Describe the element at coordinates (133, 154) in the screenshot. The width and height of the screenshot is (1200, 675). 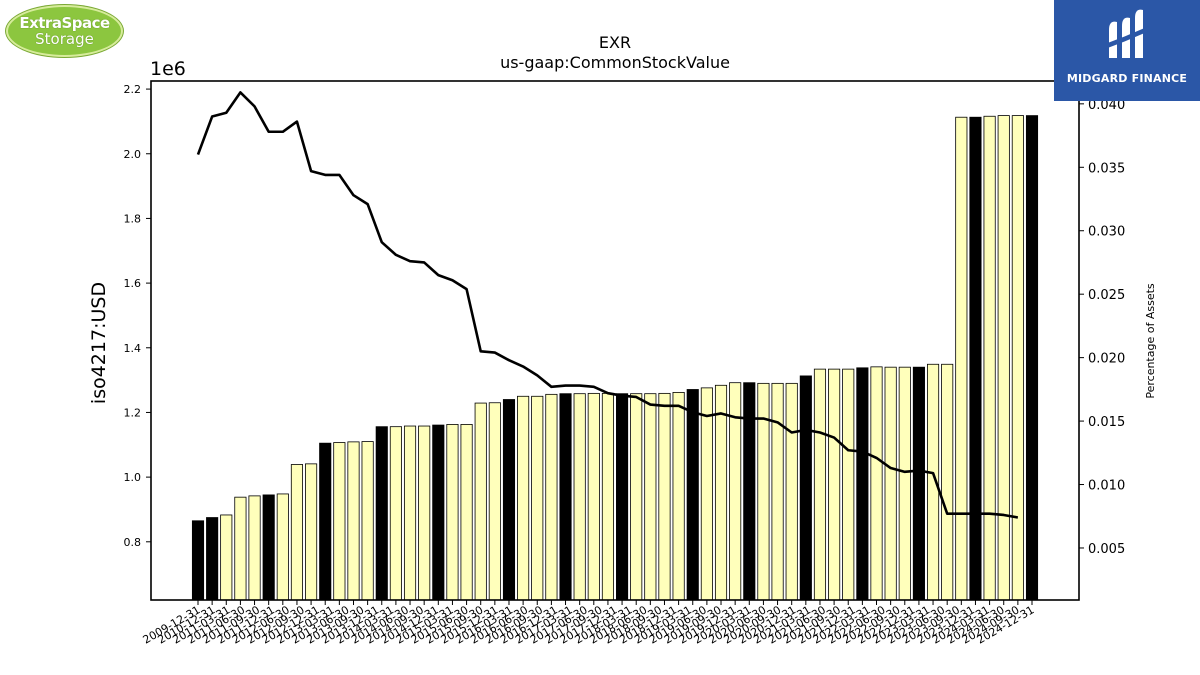
I see `y-tick-label: 2.0` at that location.